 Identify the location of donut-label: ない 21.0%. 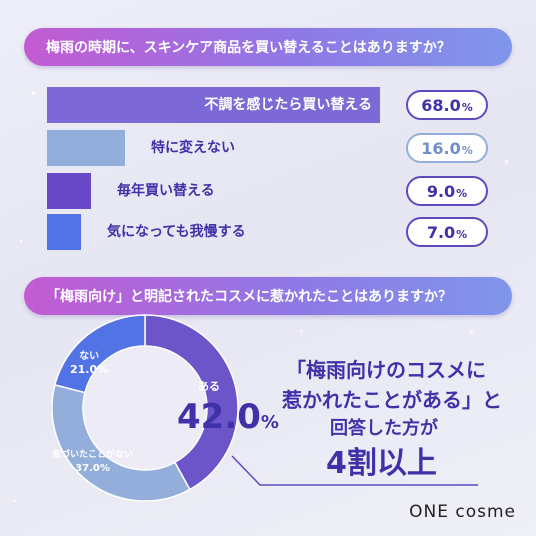
(89, 363).